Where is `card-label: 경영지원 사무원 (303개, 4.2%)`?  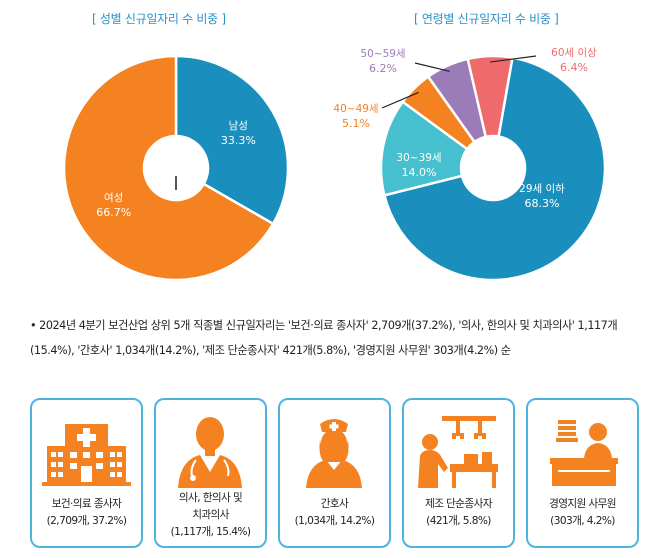
card-label: 경영지원 사무원 (303개, 4.2%) is located at coordinates (582, 512).